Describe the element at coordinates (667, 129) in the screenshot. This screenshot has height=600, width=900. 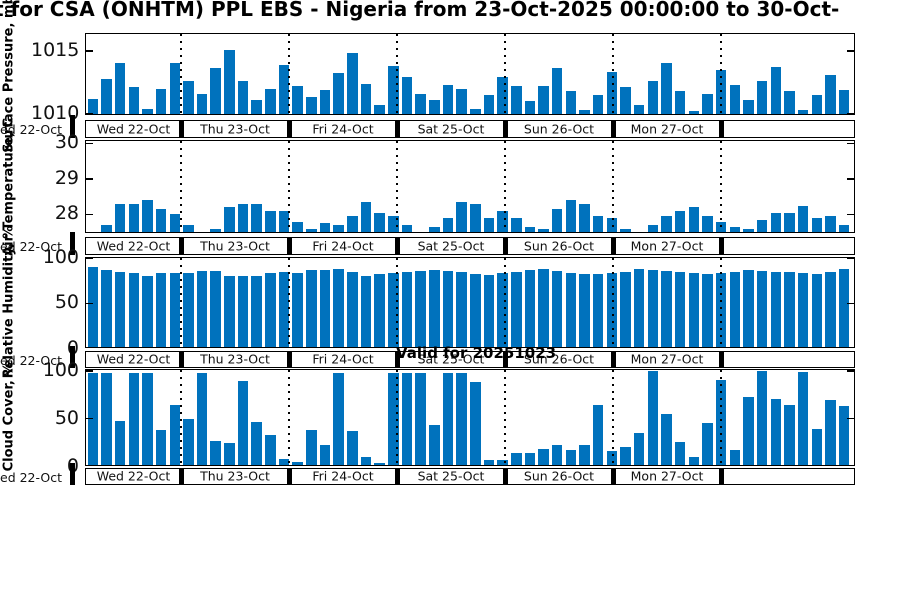
I see `day-label: Mon 27-Oct` at that location.